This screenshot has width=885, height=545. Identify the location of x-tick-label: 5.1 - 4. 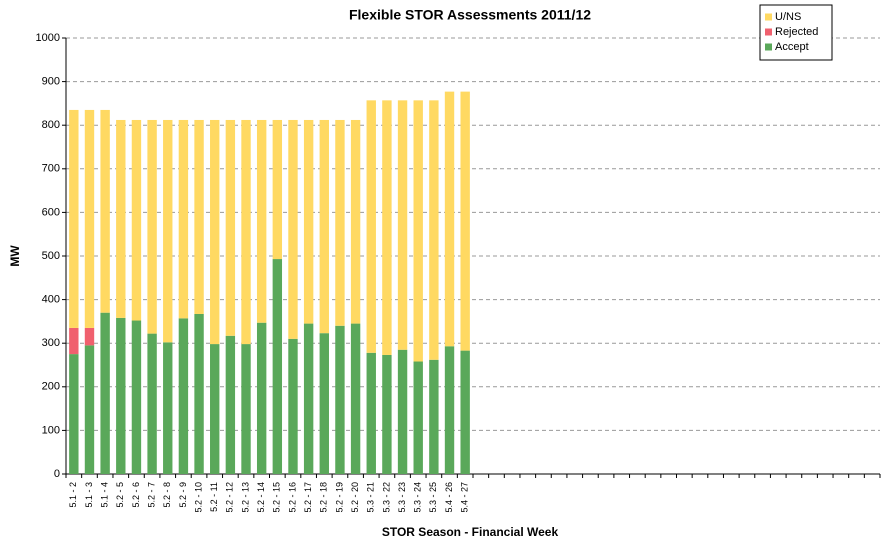
(105, 495).